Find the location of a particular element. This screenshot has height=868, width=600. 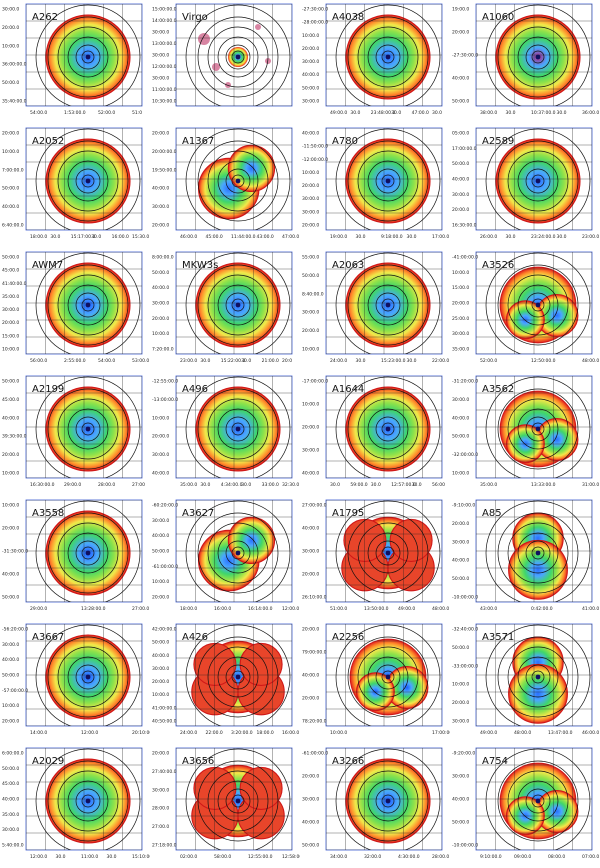

y-tick-label: -12:00:00.0 is located at coordinates (315, 160).